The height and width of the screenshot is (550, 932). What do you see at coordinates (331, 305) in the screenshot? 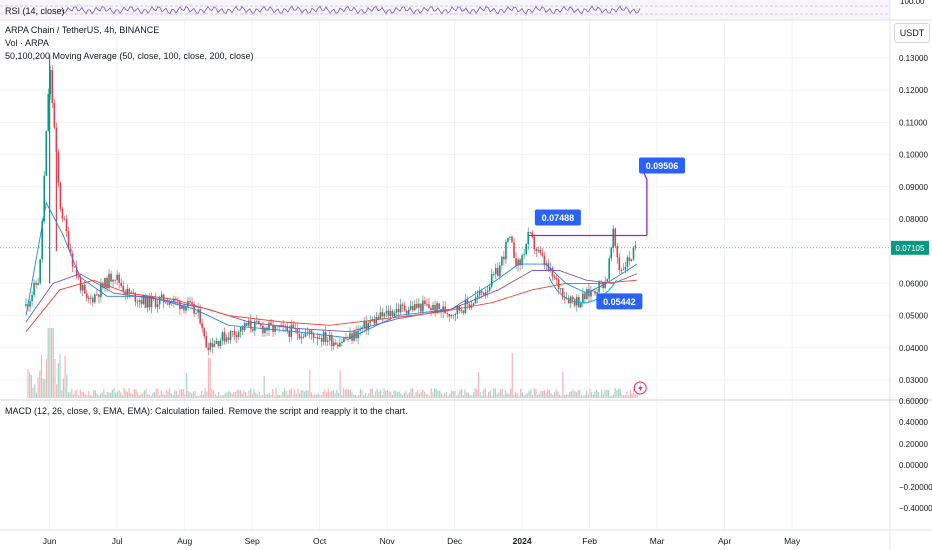
I see `moving-average-line` at bounding box center [331, 305].